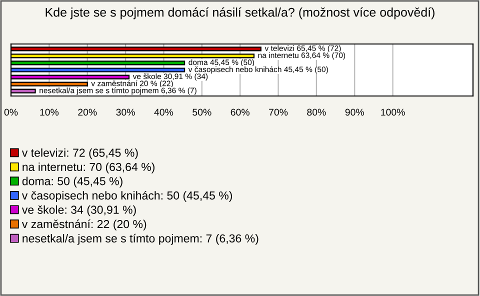 The width and height of the screenshot is (480, 296). What do you see at coordinates (164, 112) in the screenshot?
I see `x-tick-label: 40%` at bounding box center [164, 112].